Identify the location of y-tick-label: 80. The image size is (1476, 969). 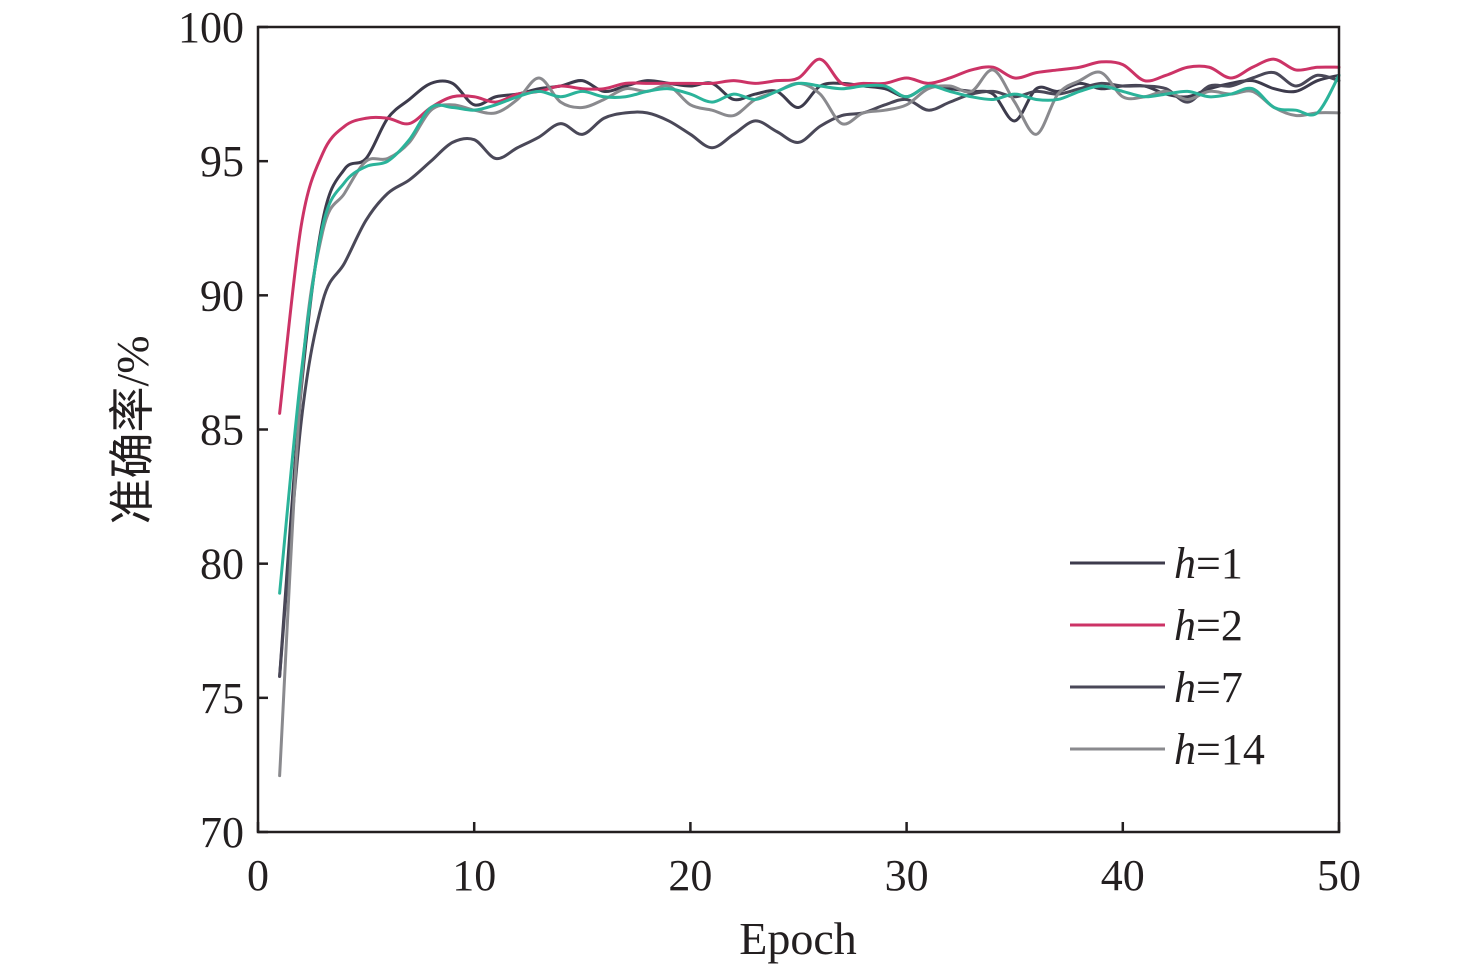
(222, 564).